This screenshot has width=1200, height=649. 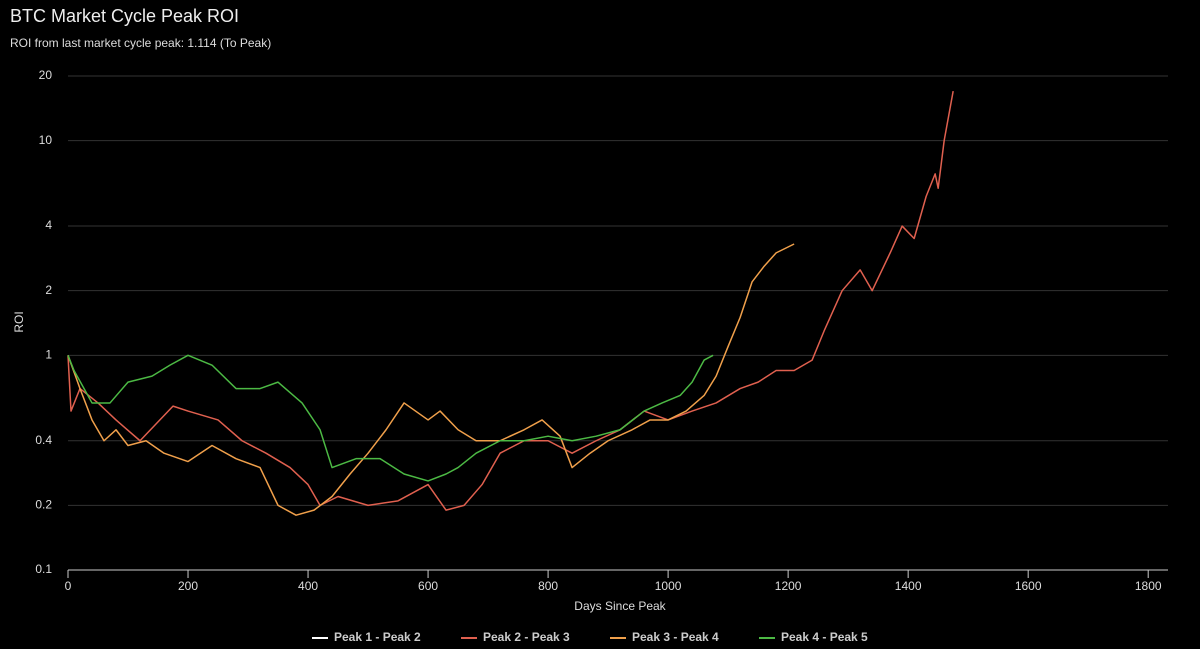 I want to click on series-line, so click(x=390, y=418).